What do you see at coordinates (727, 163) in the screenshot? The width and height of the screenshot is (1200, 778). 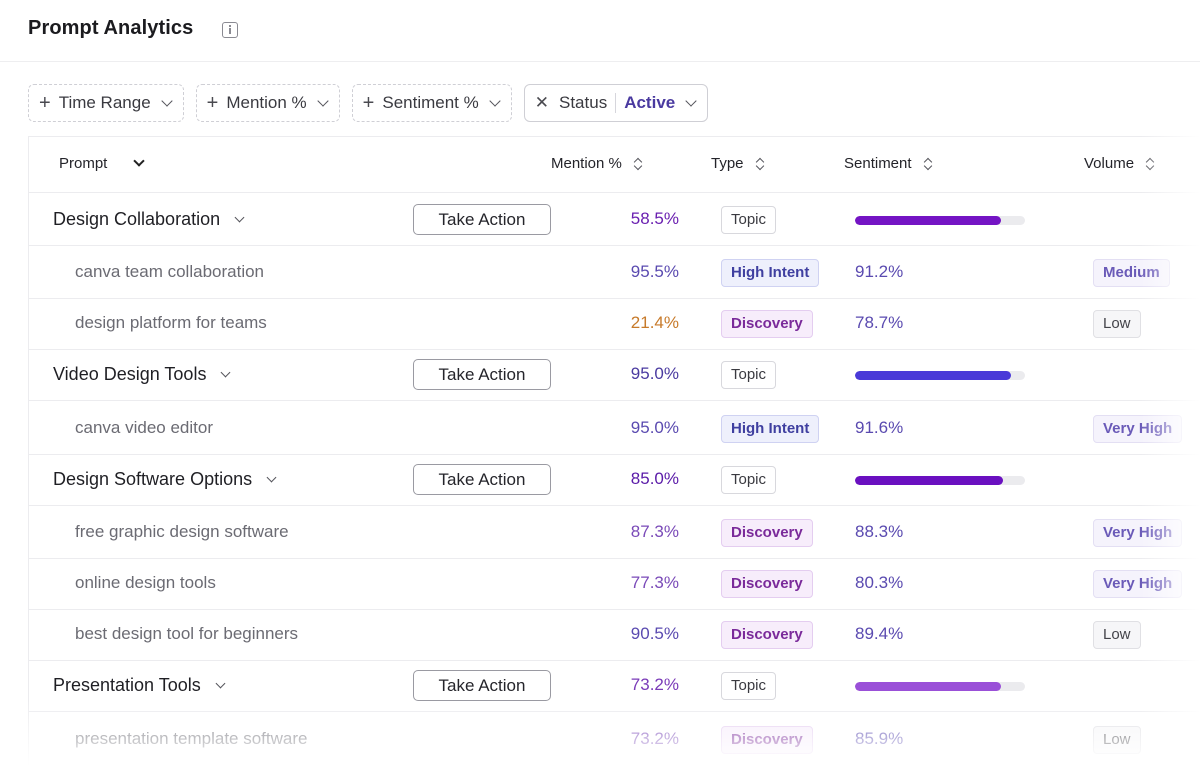 I see `column-type-label: Type` at bounding box center [727, 163].